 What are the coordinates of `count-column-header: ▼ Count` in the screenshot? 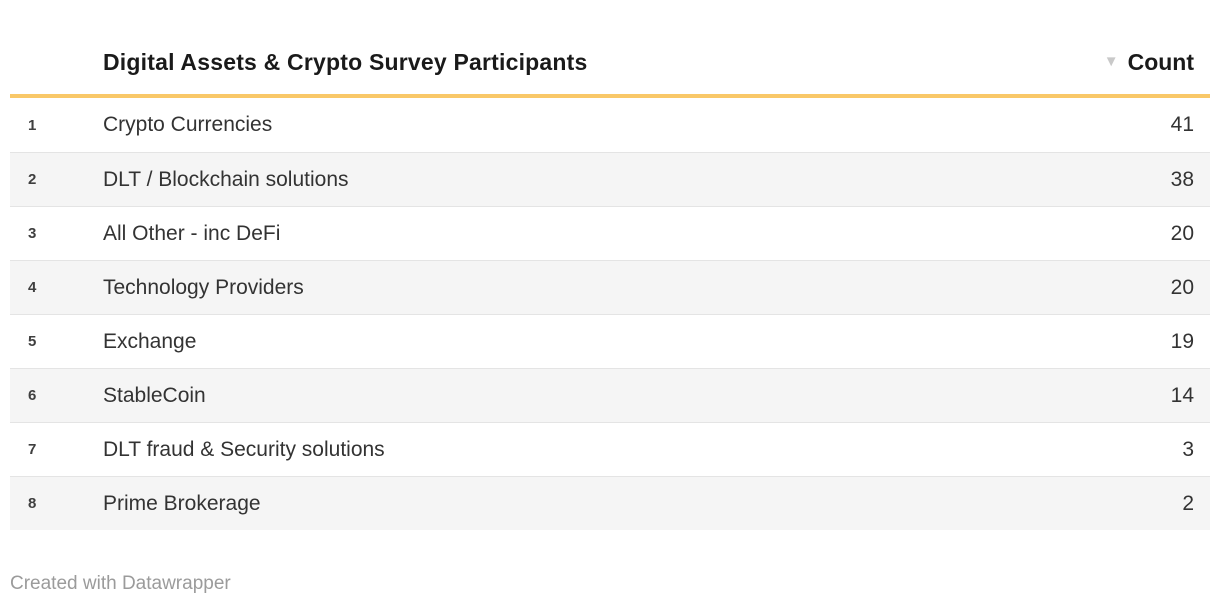 It's located at (1157, 62).